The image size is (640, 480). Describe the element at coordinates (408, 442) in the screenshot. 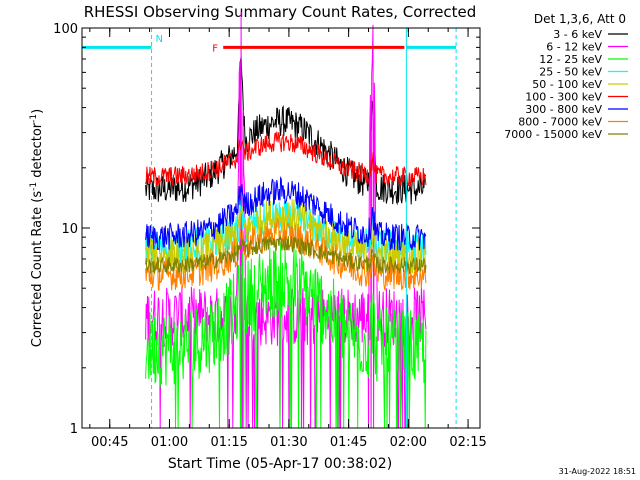

I see `x-tick-label: 02:00` at that location.